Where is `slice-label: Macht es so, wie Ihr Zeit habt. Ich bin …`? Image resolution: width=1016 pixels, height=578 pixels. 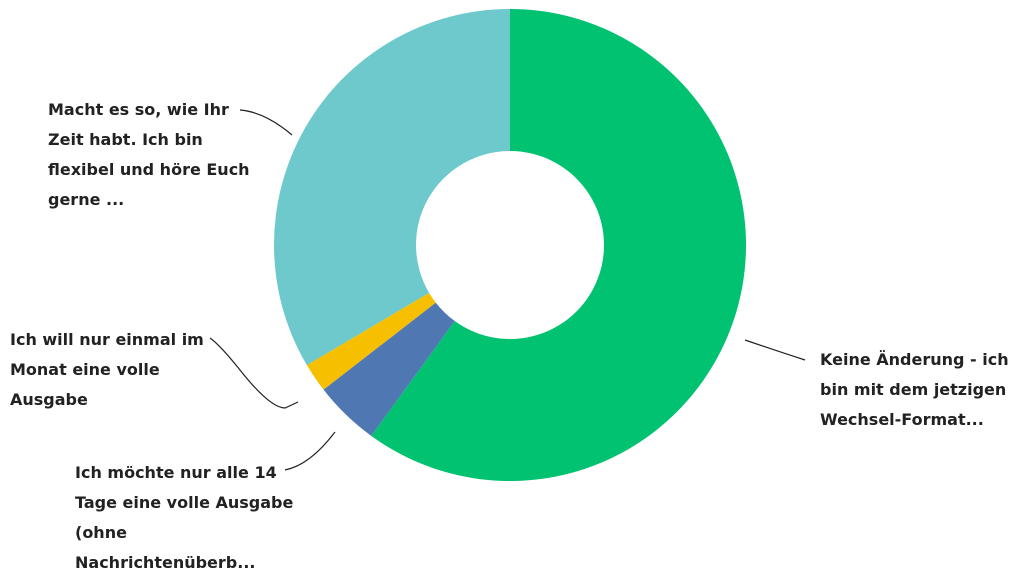 slice-label: Macht es so, wie Ihr Zeit habt. Ich bin … is located at coordinates (149, 154).